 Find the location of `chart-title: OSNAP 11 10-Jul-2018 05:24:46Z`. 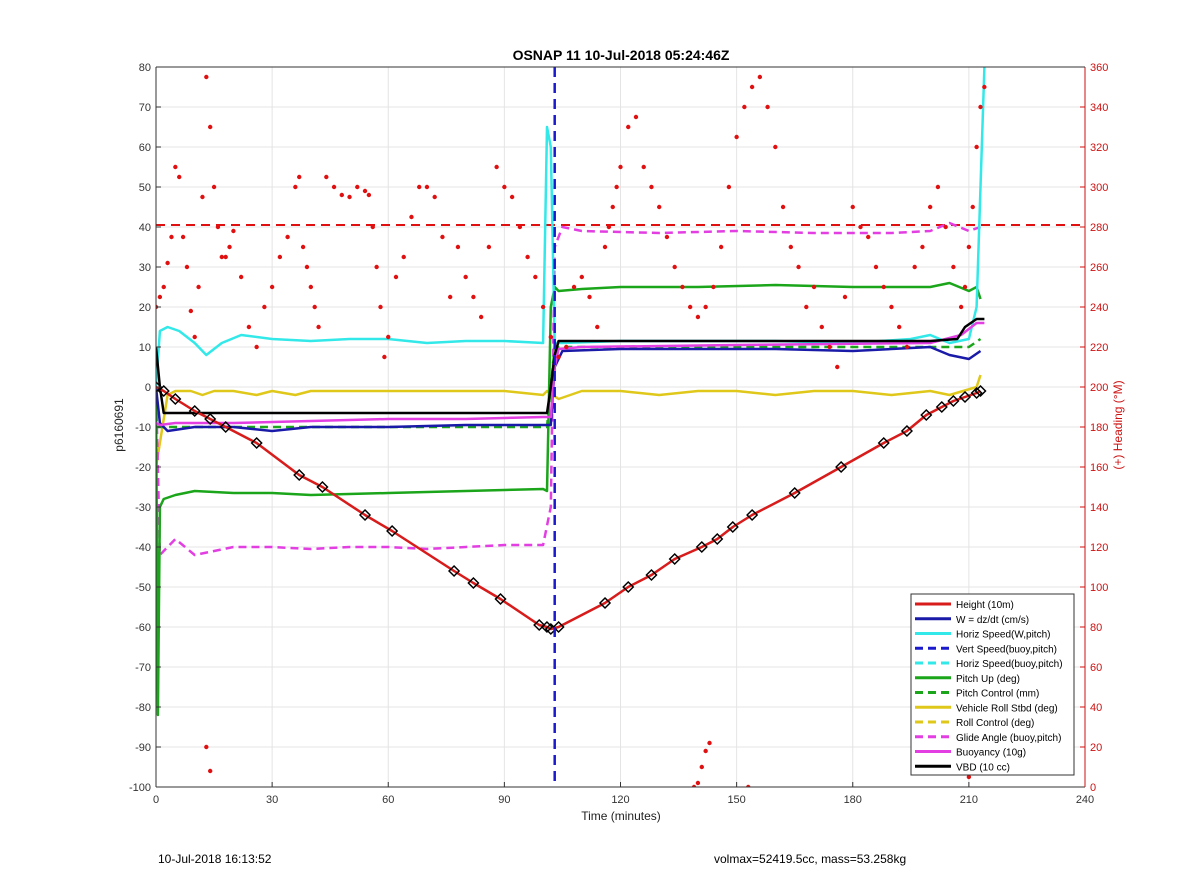

chart-title: OSNAP 11 10-Jul-2018 05:24:46Z is located at coordinates (621, 55).